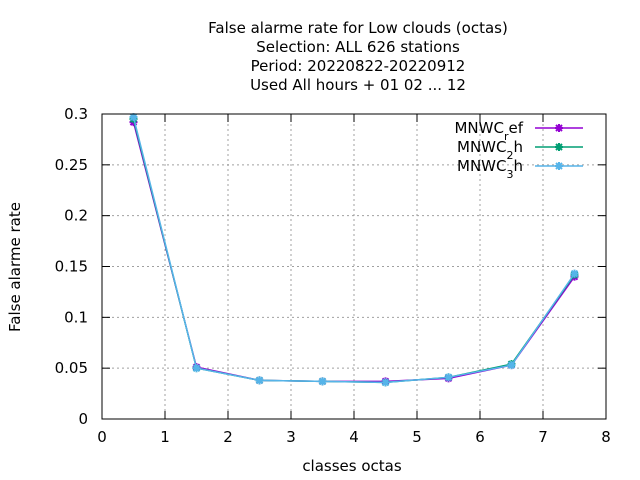  Describe the element at coordinates (358, 66) in the screenshot. I see `title-line-3: Period: 20220822-20220912` at that location.